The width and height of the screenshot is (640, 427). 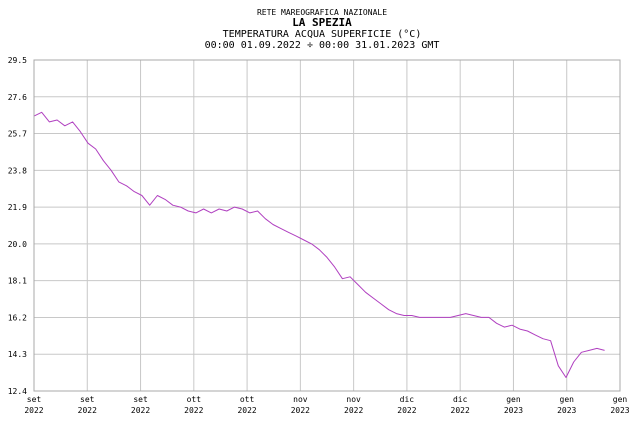 I want to click on y-tick-label: 23.8, so click(x=17, y=170).